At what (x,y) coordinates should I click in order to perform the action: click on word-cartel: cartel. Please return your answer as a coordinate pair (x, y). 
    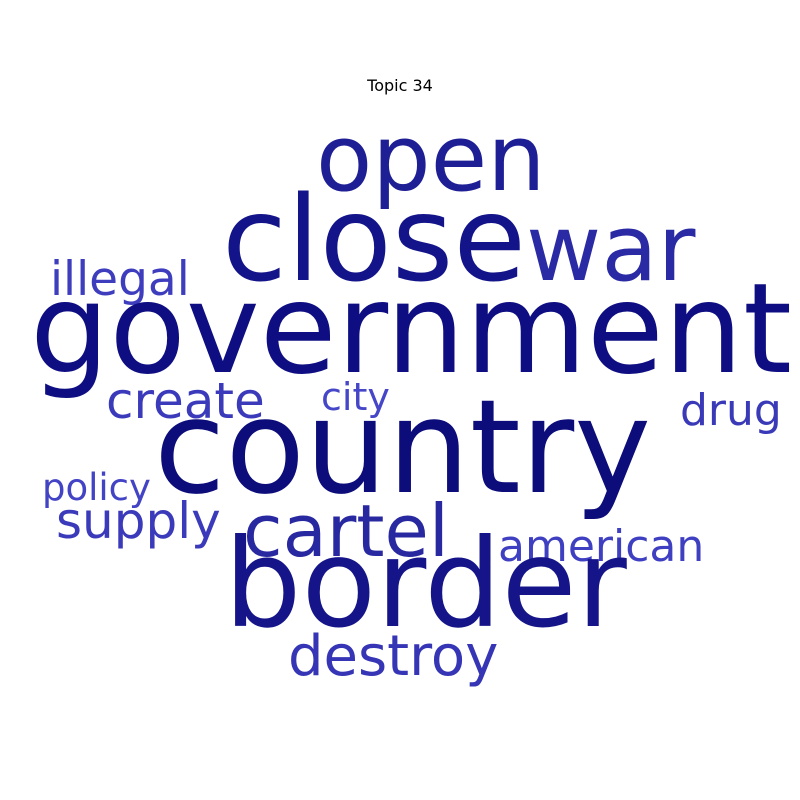
    Looking at the image, I should click on (346, 531).